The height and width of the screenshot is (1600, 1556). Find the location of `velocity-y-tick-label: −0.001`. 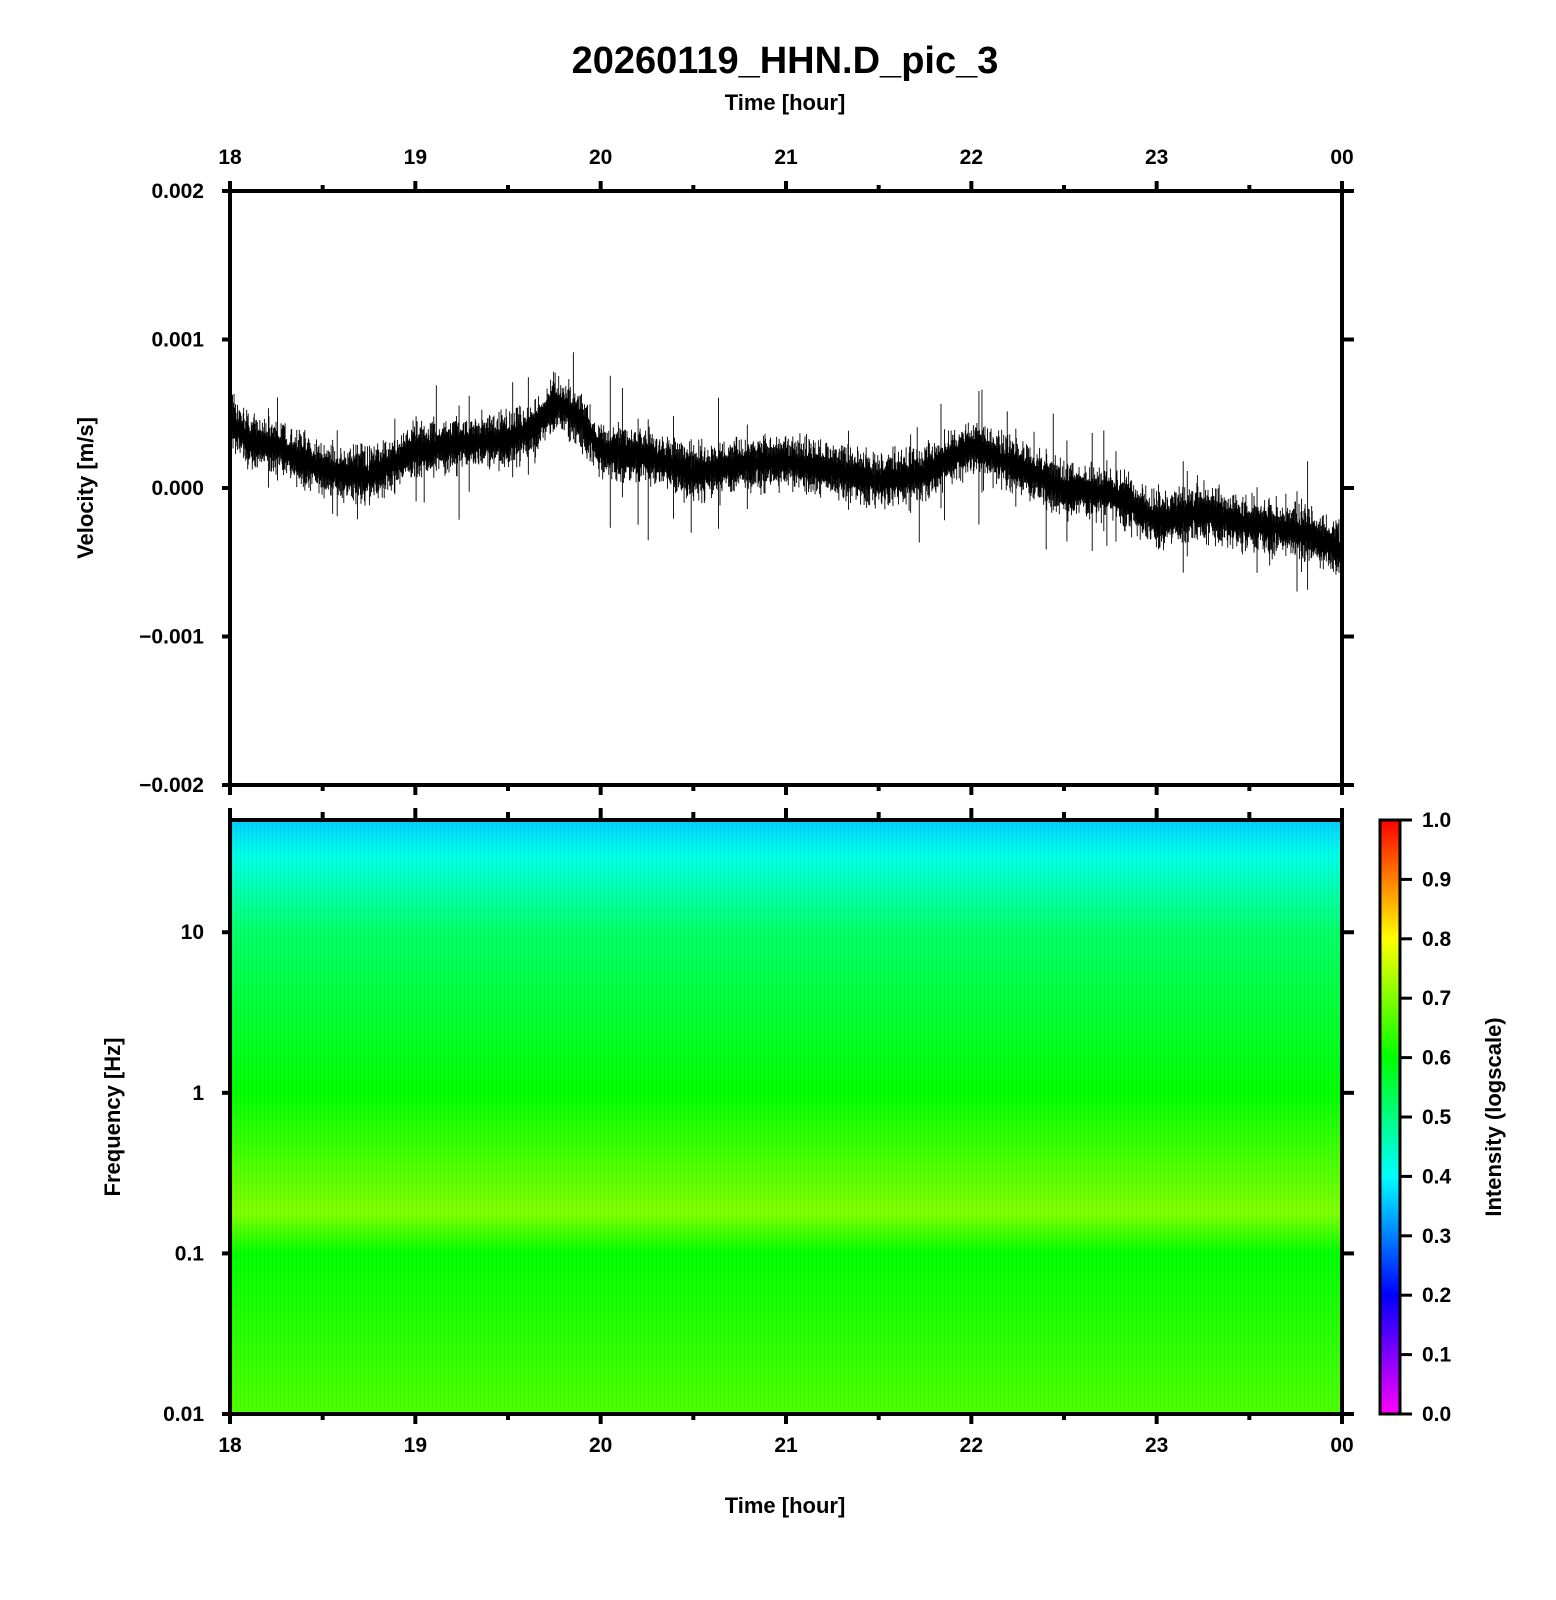

velocity-y-tick-label: −0.001 is located at coordinates (171, 637).